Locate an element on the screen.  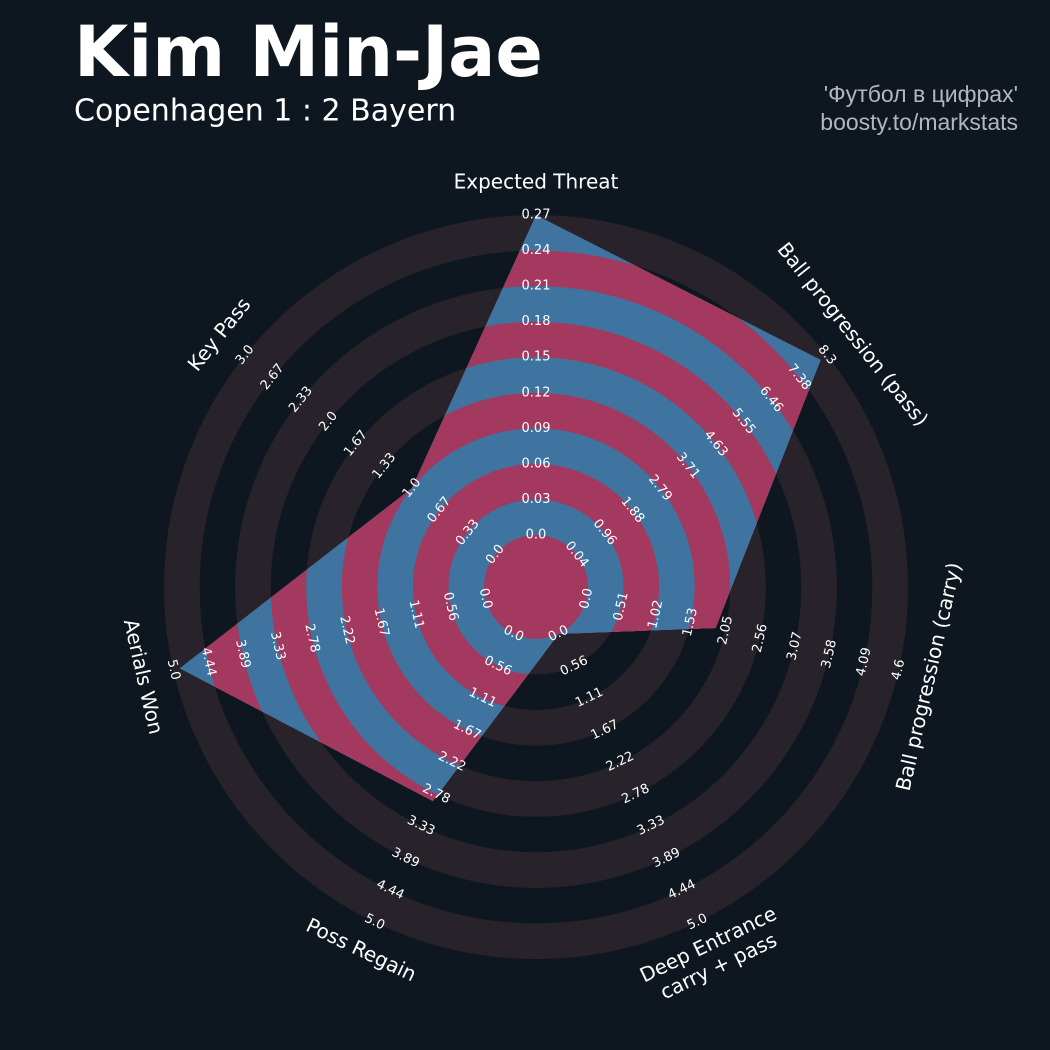
tick-label: 1.67 is located at coordinates (381, 623).